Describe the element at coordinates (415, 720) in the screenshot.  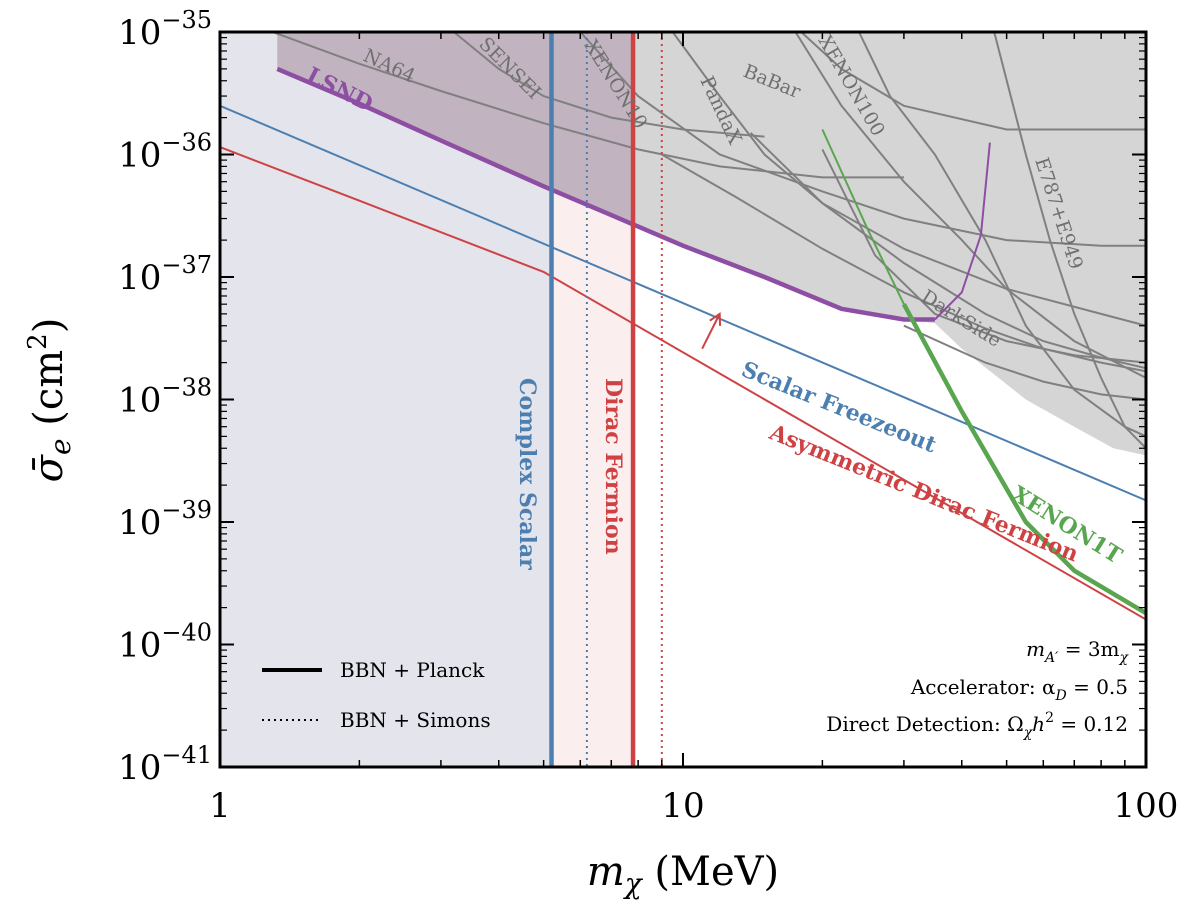
I see `legend-label: BBN + Simons` at that location.